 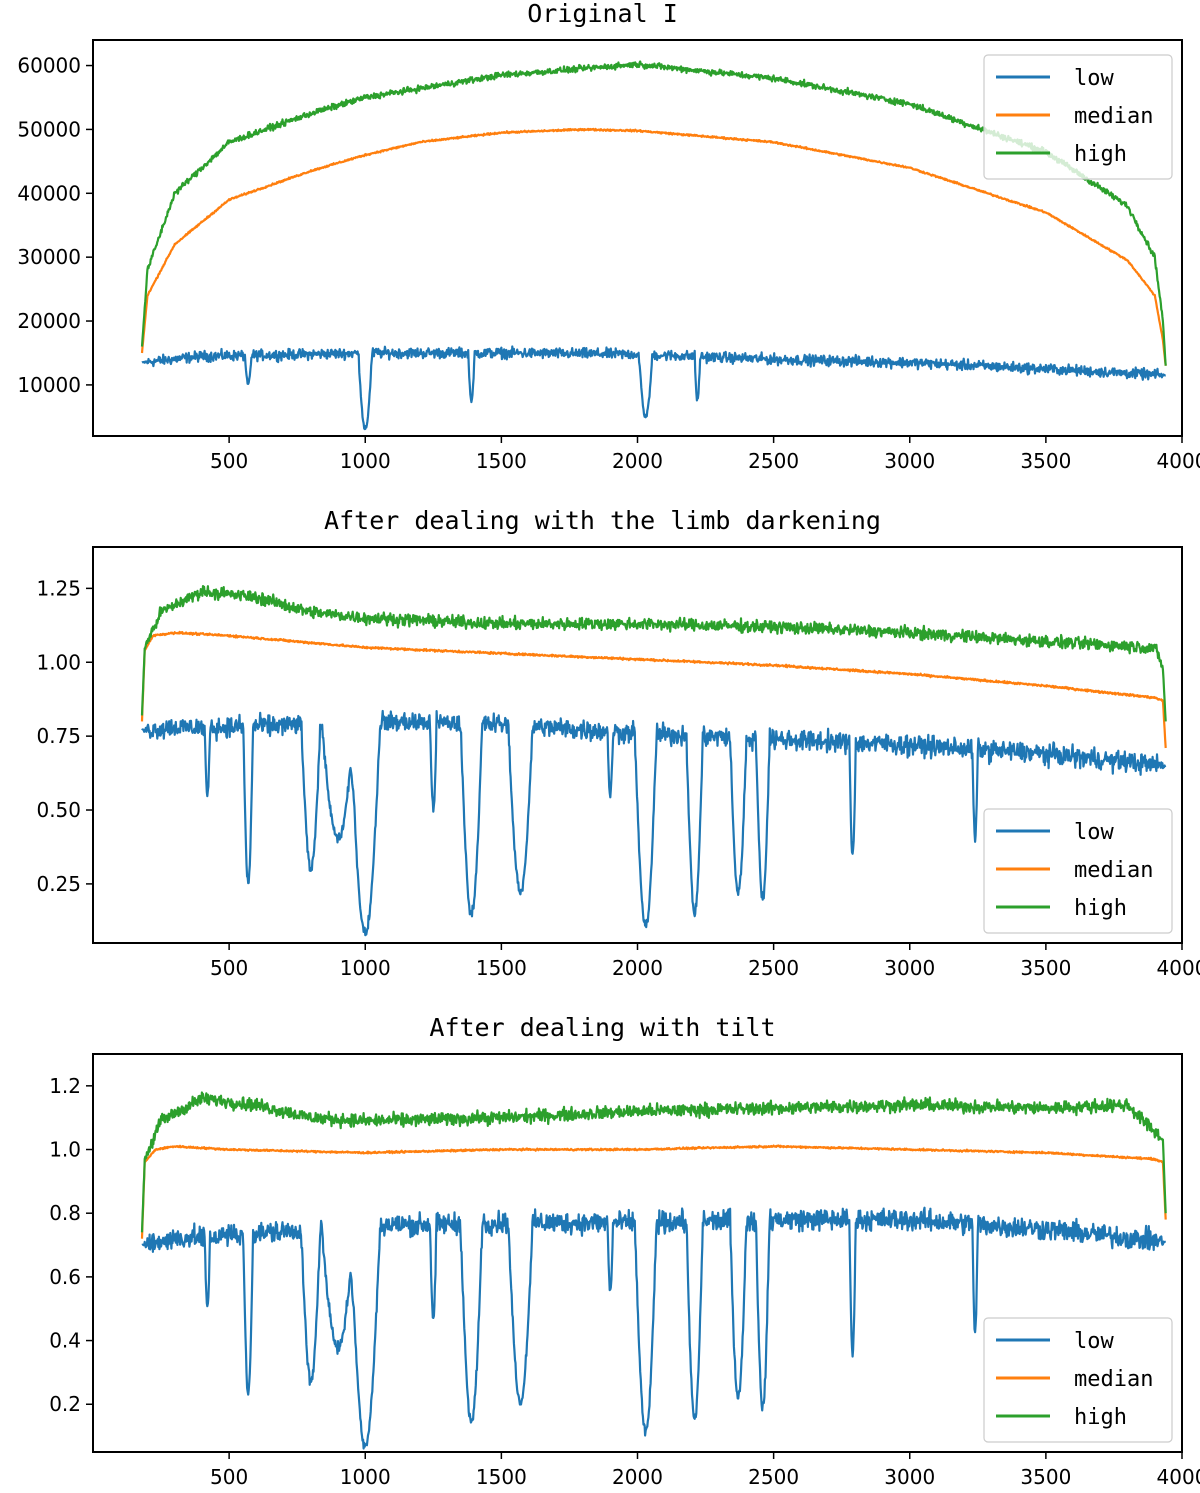 I want to click on y-tick-label: 0.2, so click(x=65, y=1404).